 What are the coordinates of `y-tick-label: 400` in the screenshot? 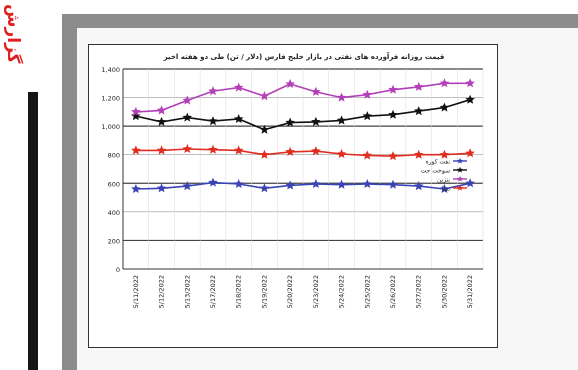 It's located at (114, 213).